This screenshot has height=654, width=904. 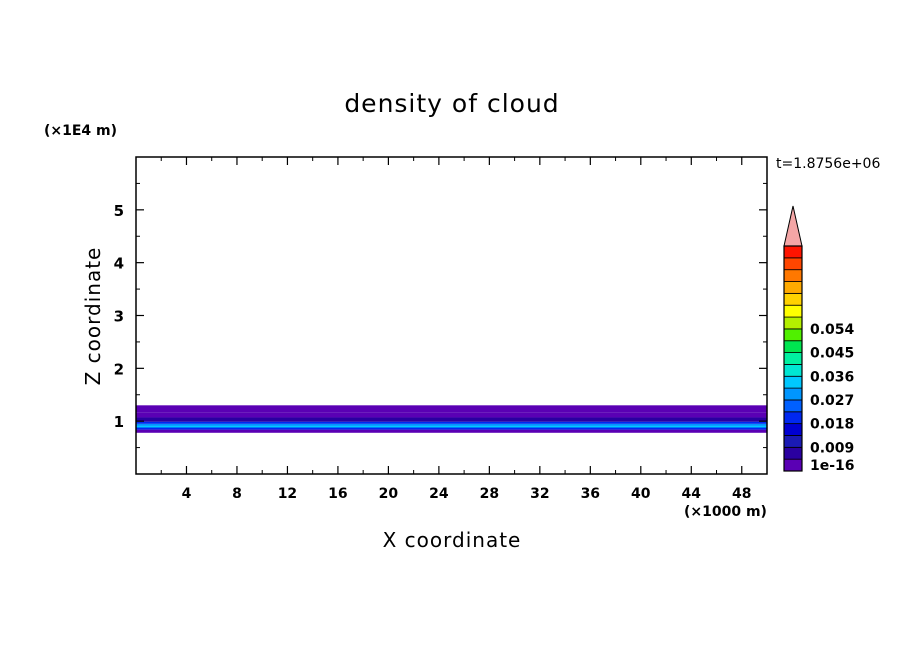 What do you see at coordinates (832, 448) in the screenshot?
I see `colorbar-label: 0.009` at bounding box center [832, 448].